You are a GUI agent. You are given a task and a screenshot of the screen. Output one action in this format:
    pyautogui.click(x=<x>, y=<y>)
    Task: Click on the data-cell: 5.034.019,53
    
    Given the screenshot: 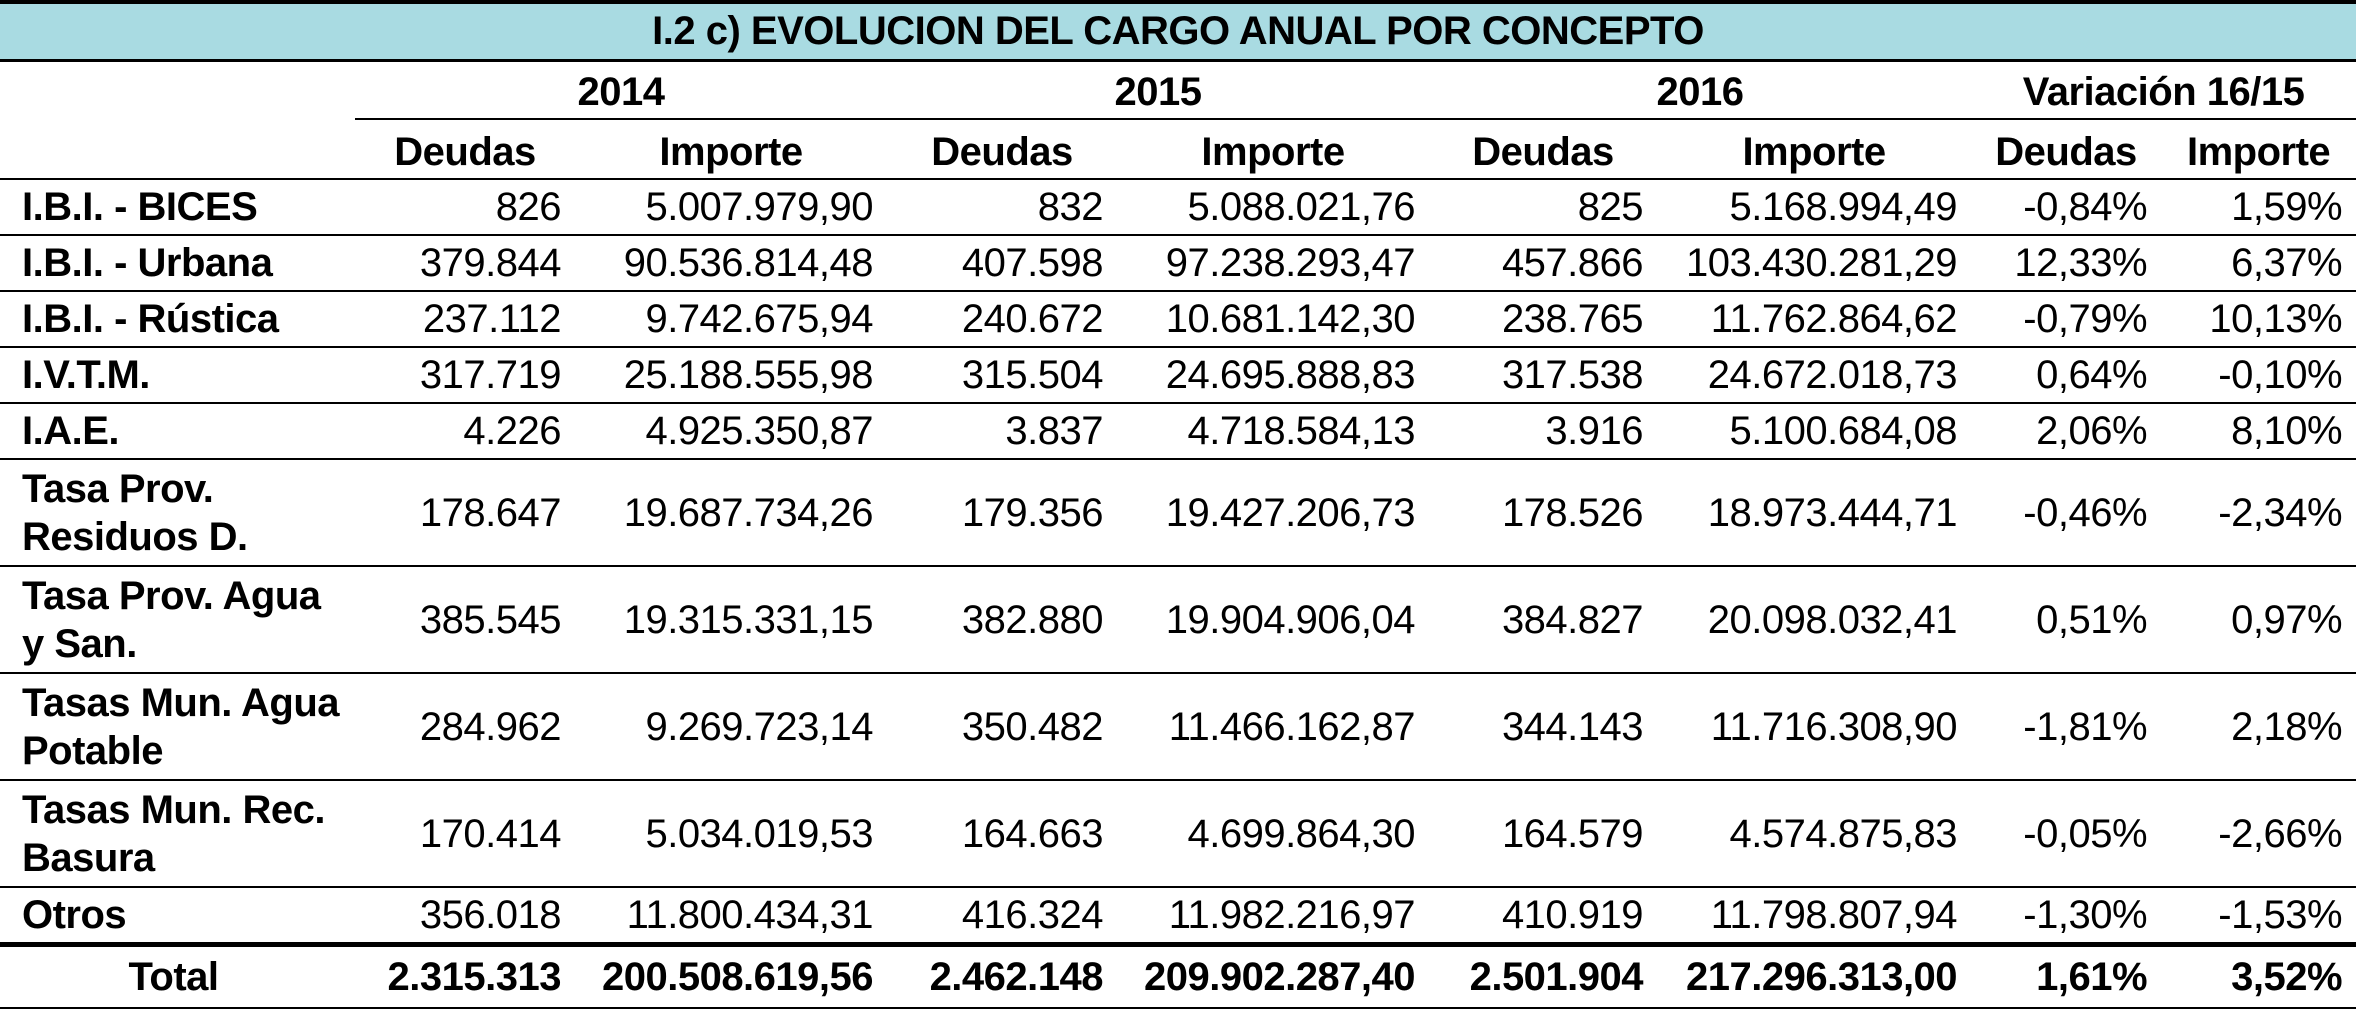 What is the action you would take?
    pyautogui.click(x=731, y=834)
    